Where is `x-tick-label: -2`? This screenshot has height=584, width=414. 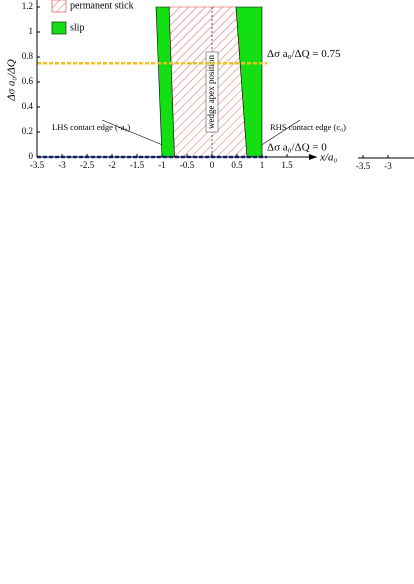
x-tick-label: -2 is located at coordinates (112, 165).